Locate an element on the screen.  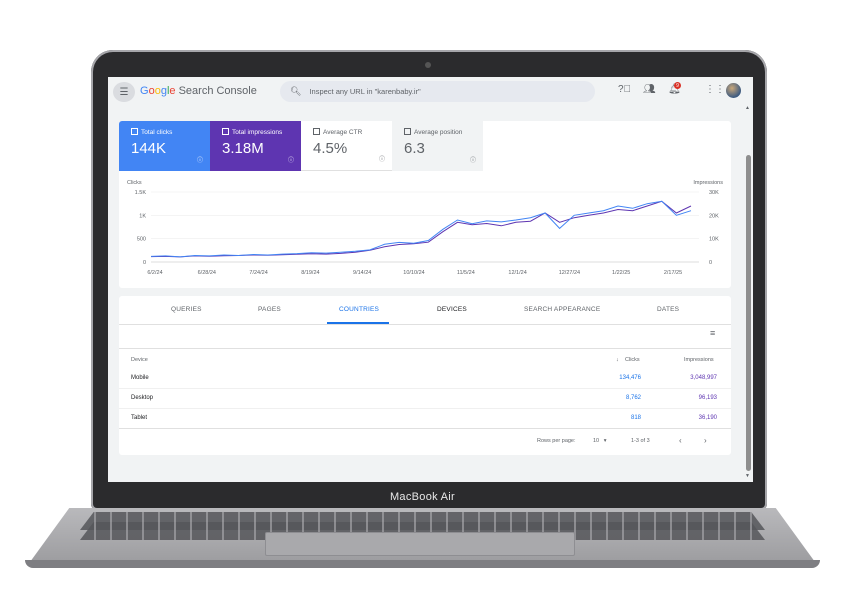
x-tick-label: 2/17/25 is located at coordinates (673, 273).